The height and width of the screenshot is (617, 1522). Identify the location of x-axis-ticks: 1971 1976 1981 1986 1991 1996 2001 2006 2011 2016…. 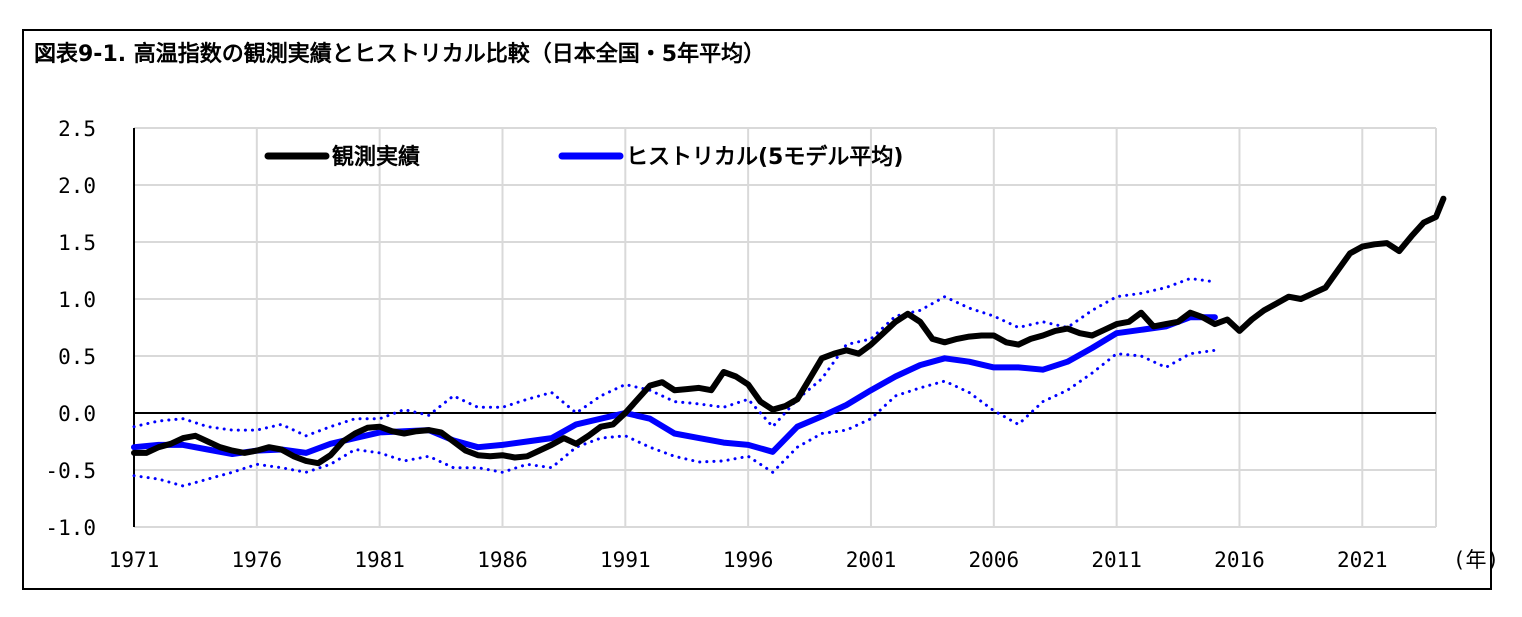
(748, 560).